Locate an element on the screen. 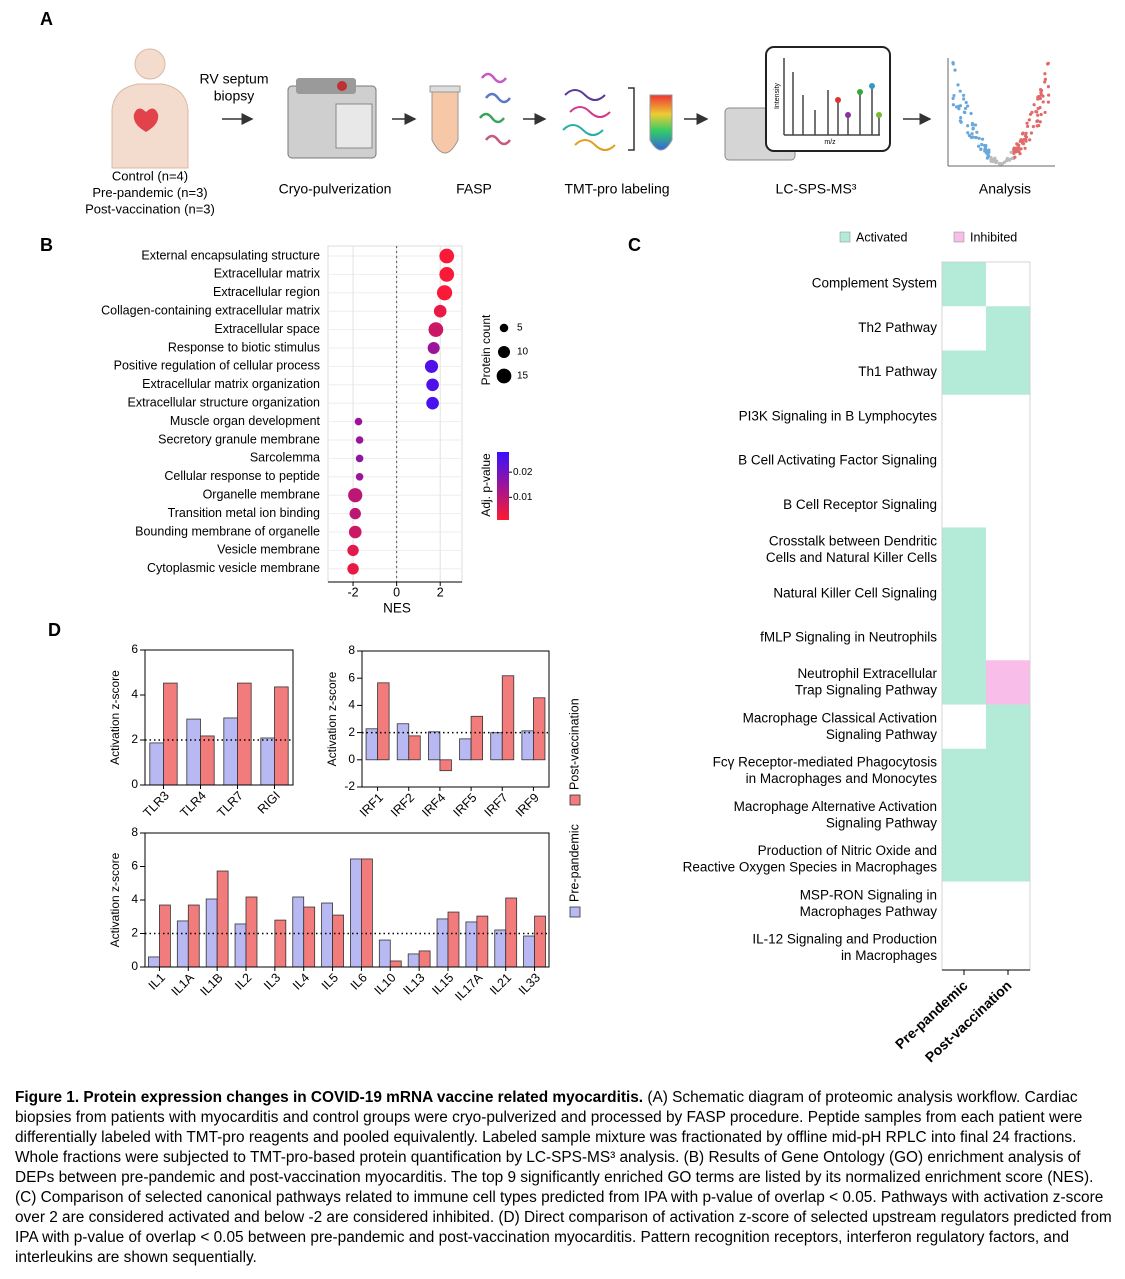 This screenshot has width=1125, height=1279. text-line: Reactive Oxygen Species in Macrophages is located at coordinates (810, 866).